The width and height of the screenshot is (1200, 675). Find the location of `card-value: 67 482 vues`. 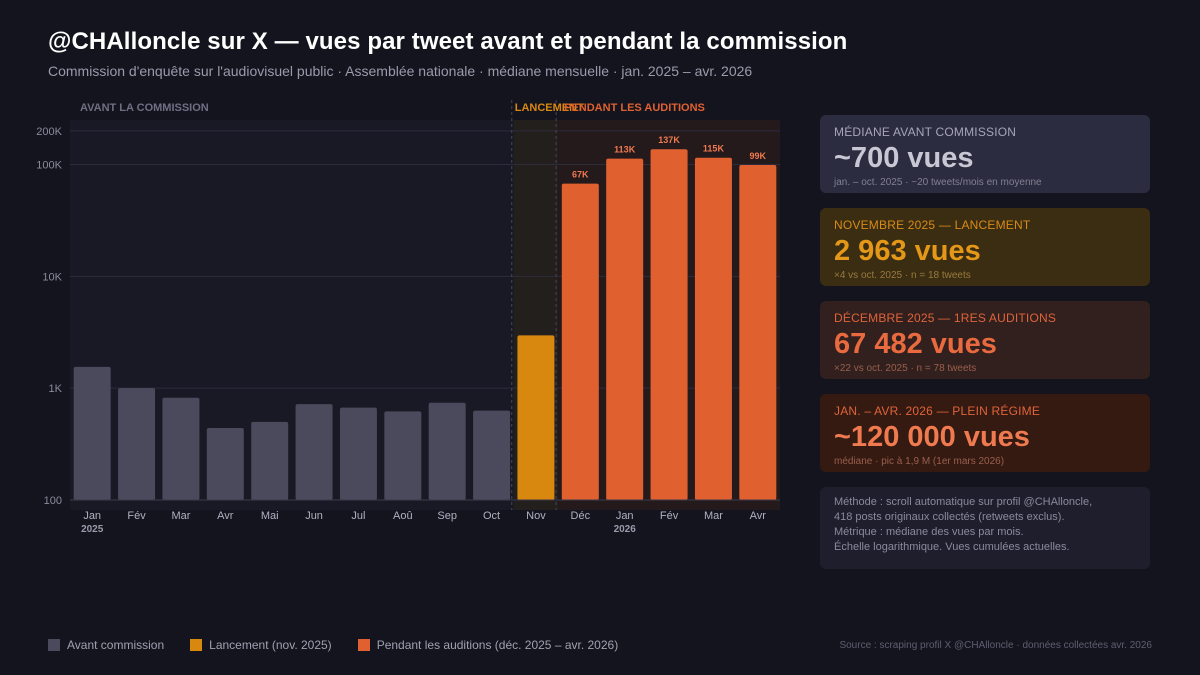

card-value: 67 482 vues is located at coordinates (915, 344).